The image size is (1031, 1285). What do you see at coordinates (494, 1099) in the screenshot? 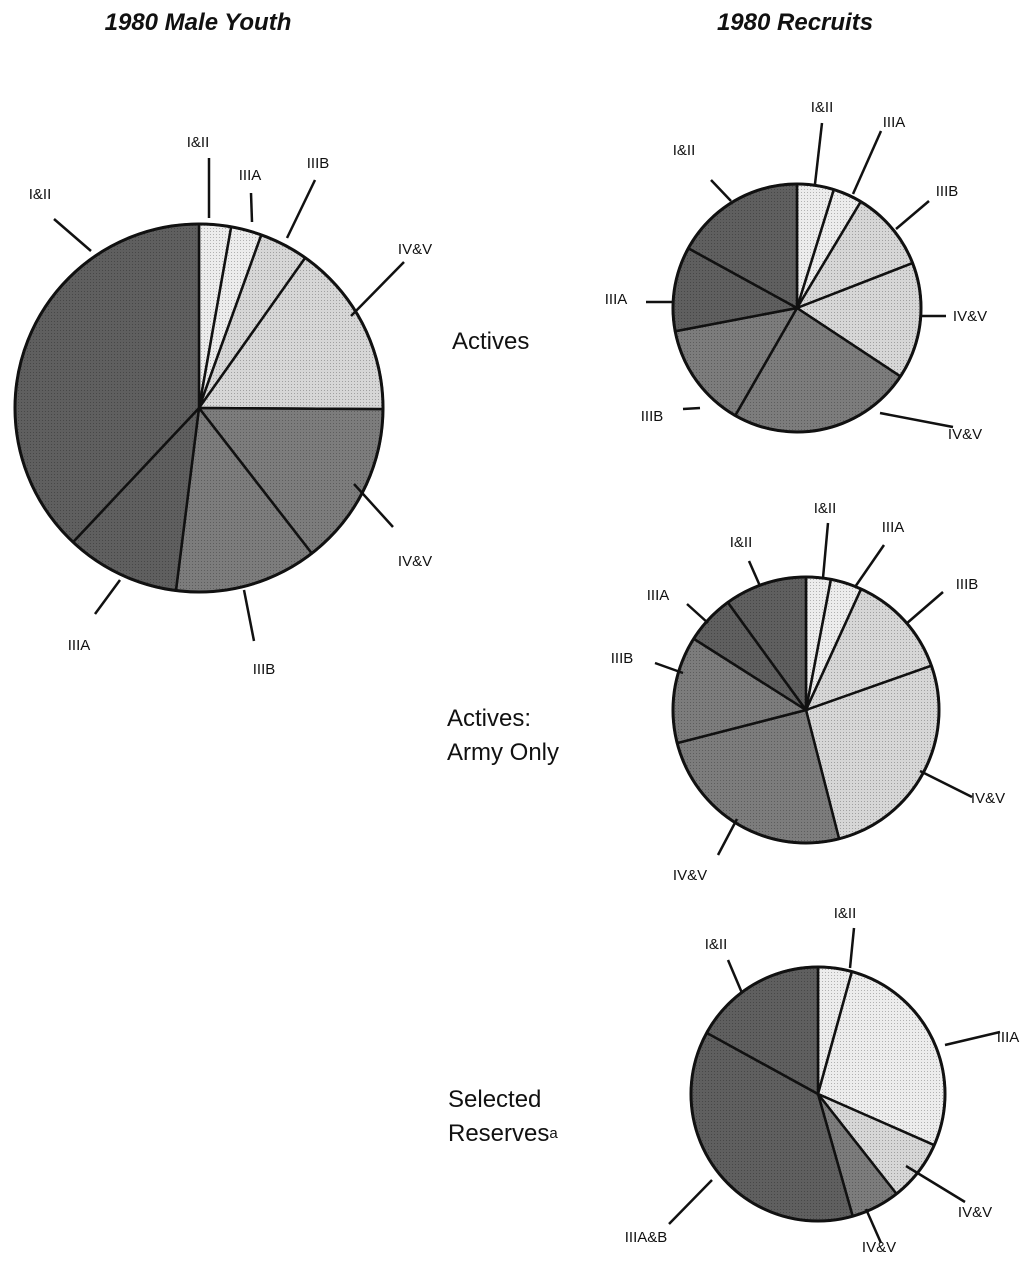
I see `reserves-row-label-line1: Selected` at bounding box center [494, 1099].